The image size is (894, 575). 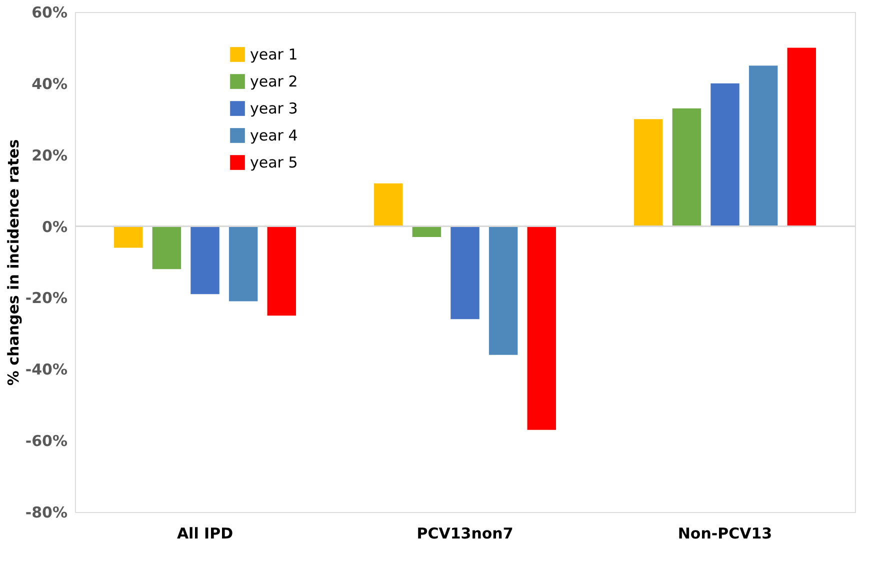 I want to click on y-tick-label: -40%, so click(x=46, y=369).